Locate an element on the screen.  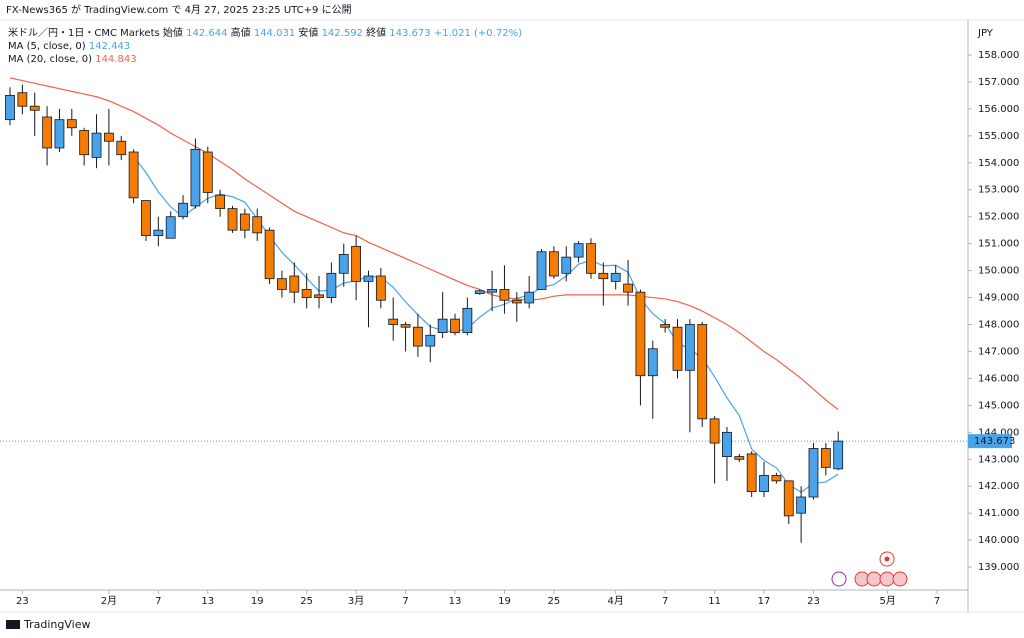
y-tick-label: 143.000 is located at coordinates (998, 459).